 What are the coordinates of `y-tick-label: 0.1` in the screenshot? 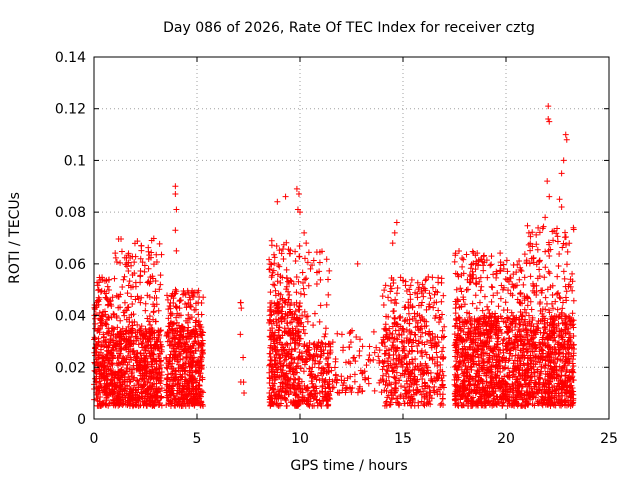 It's located at (75, 161).